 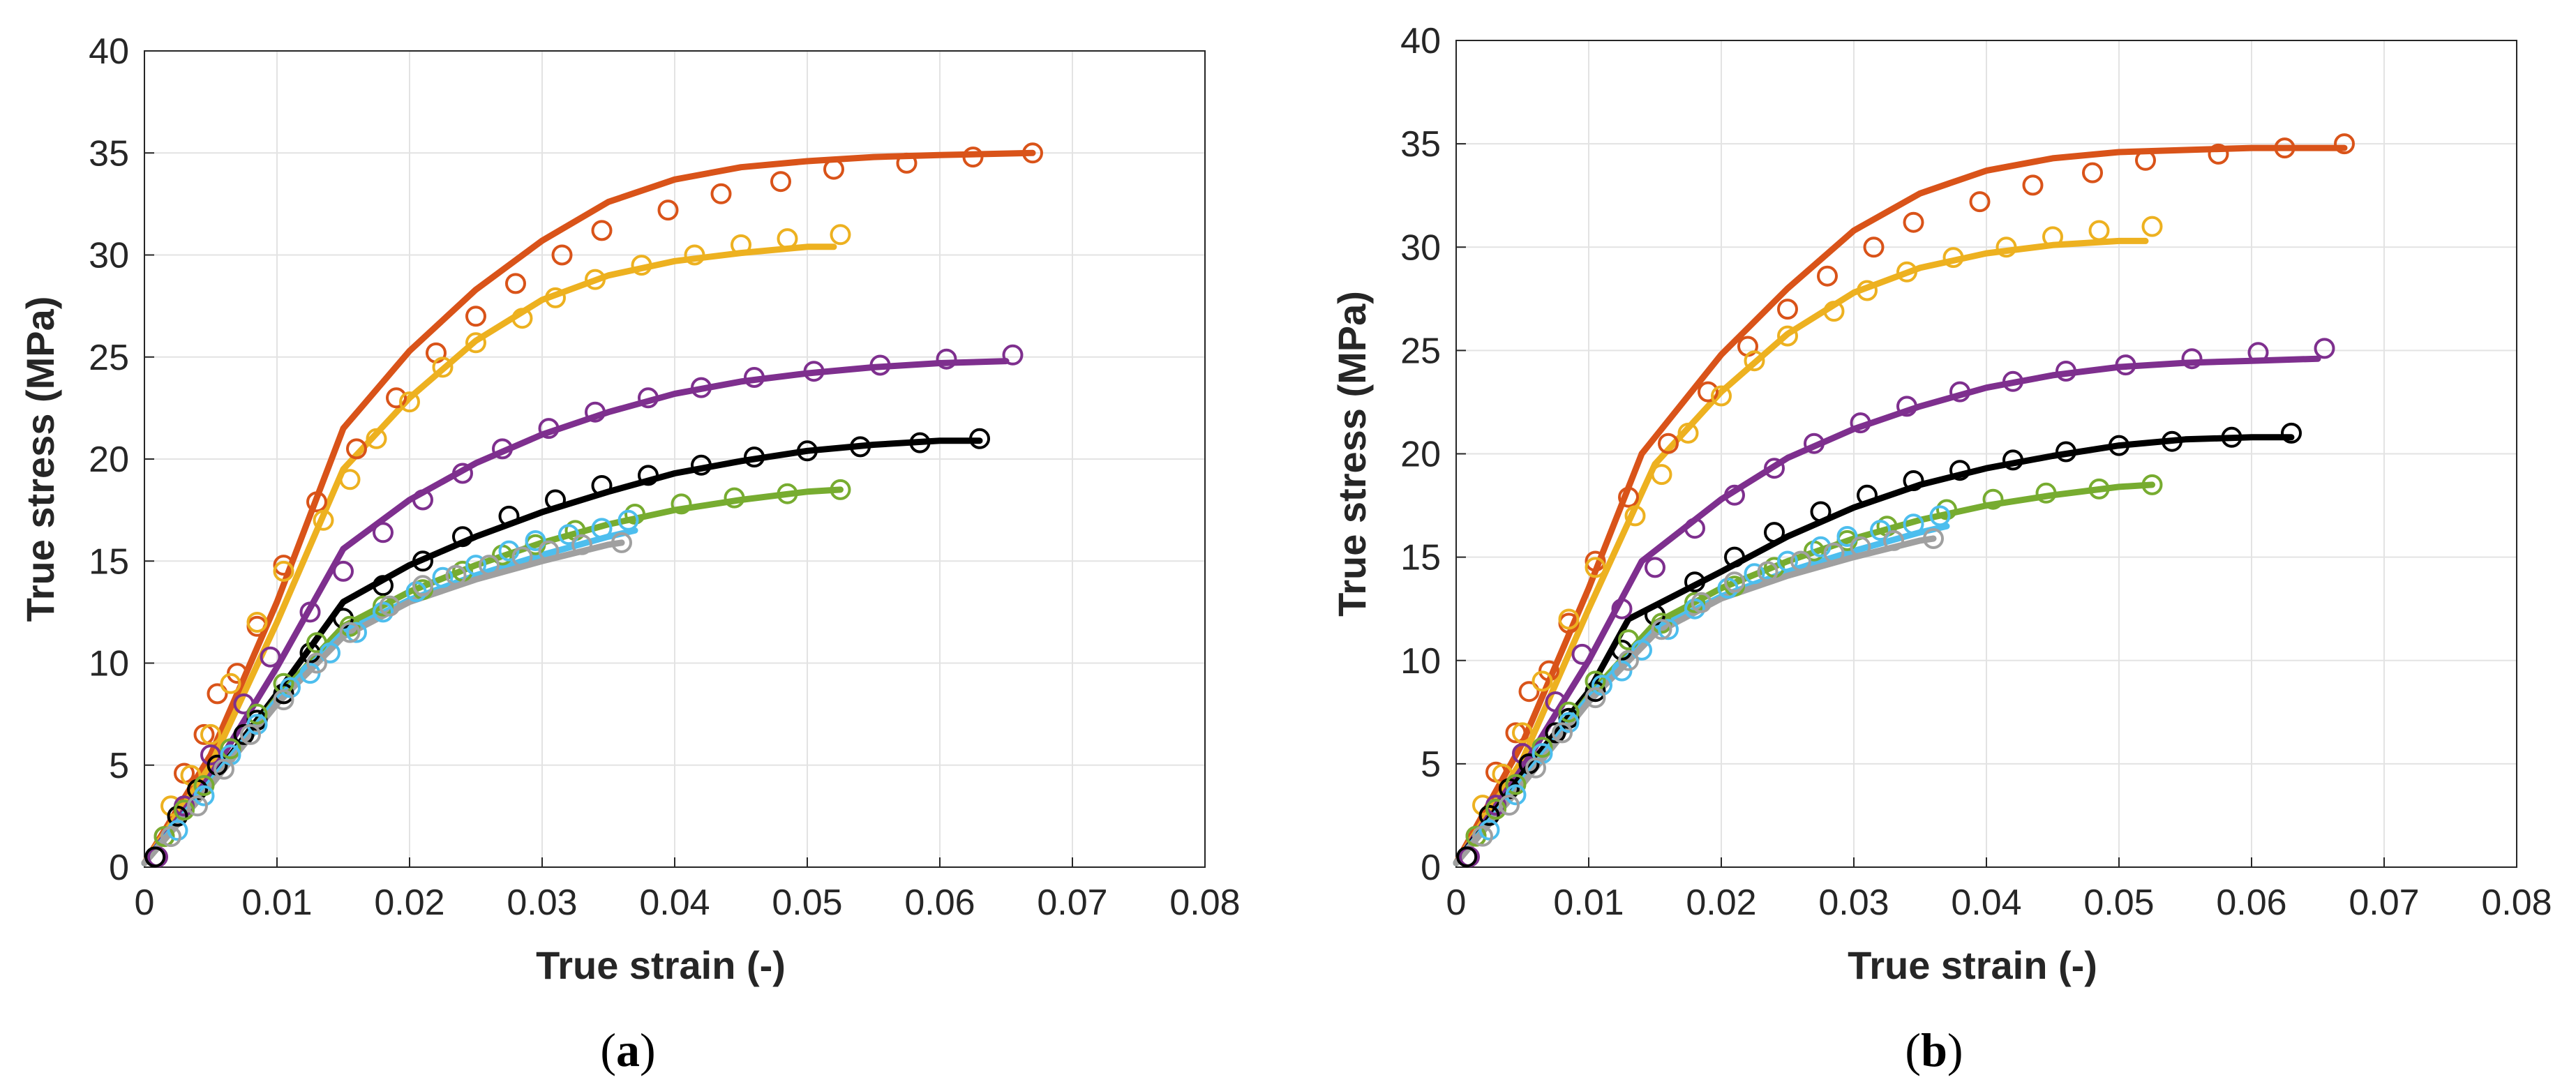 What do you see at coordinates (109, 52) in the screenshot?
I see `y-tick-label: 40` at bounding box center [109, 52].